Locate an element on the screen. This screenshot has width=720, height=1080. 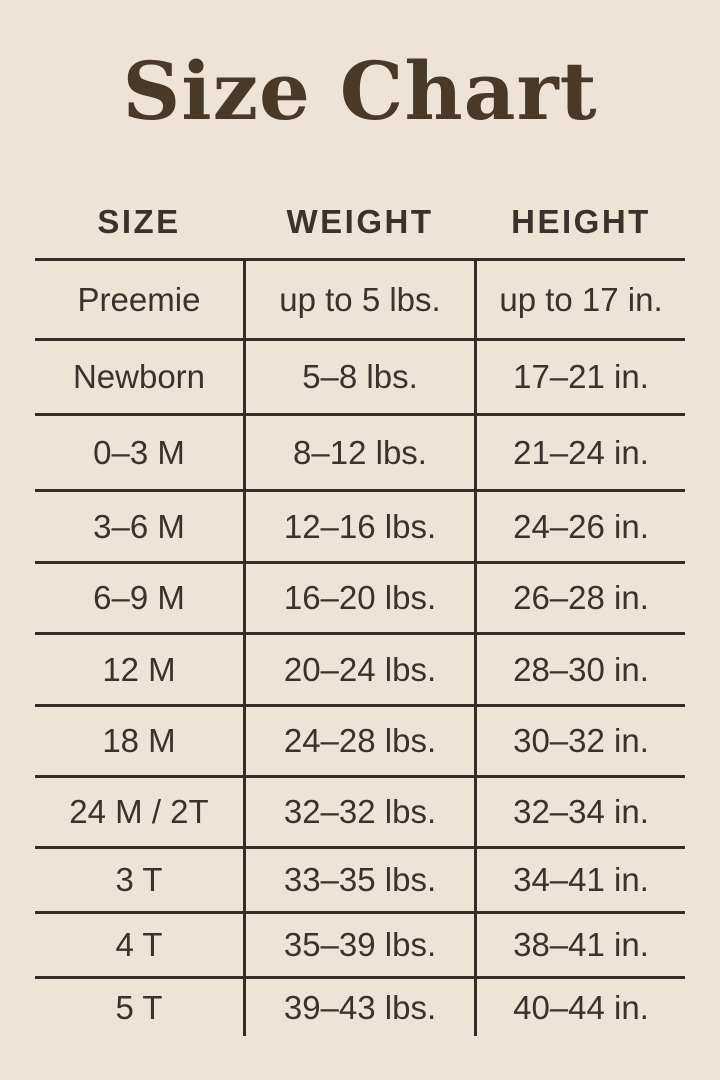
size-cell: 6–9 M is located at coordinates (139, 598).